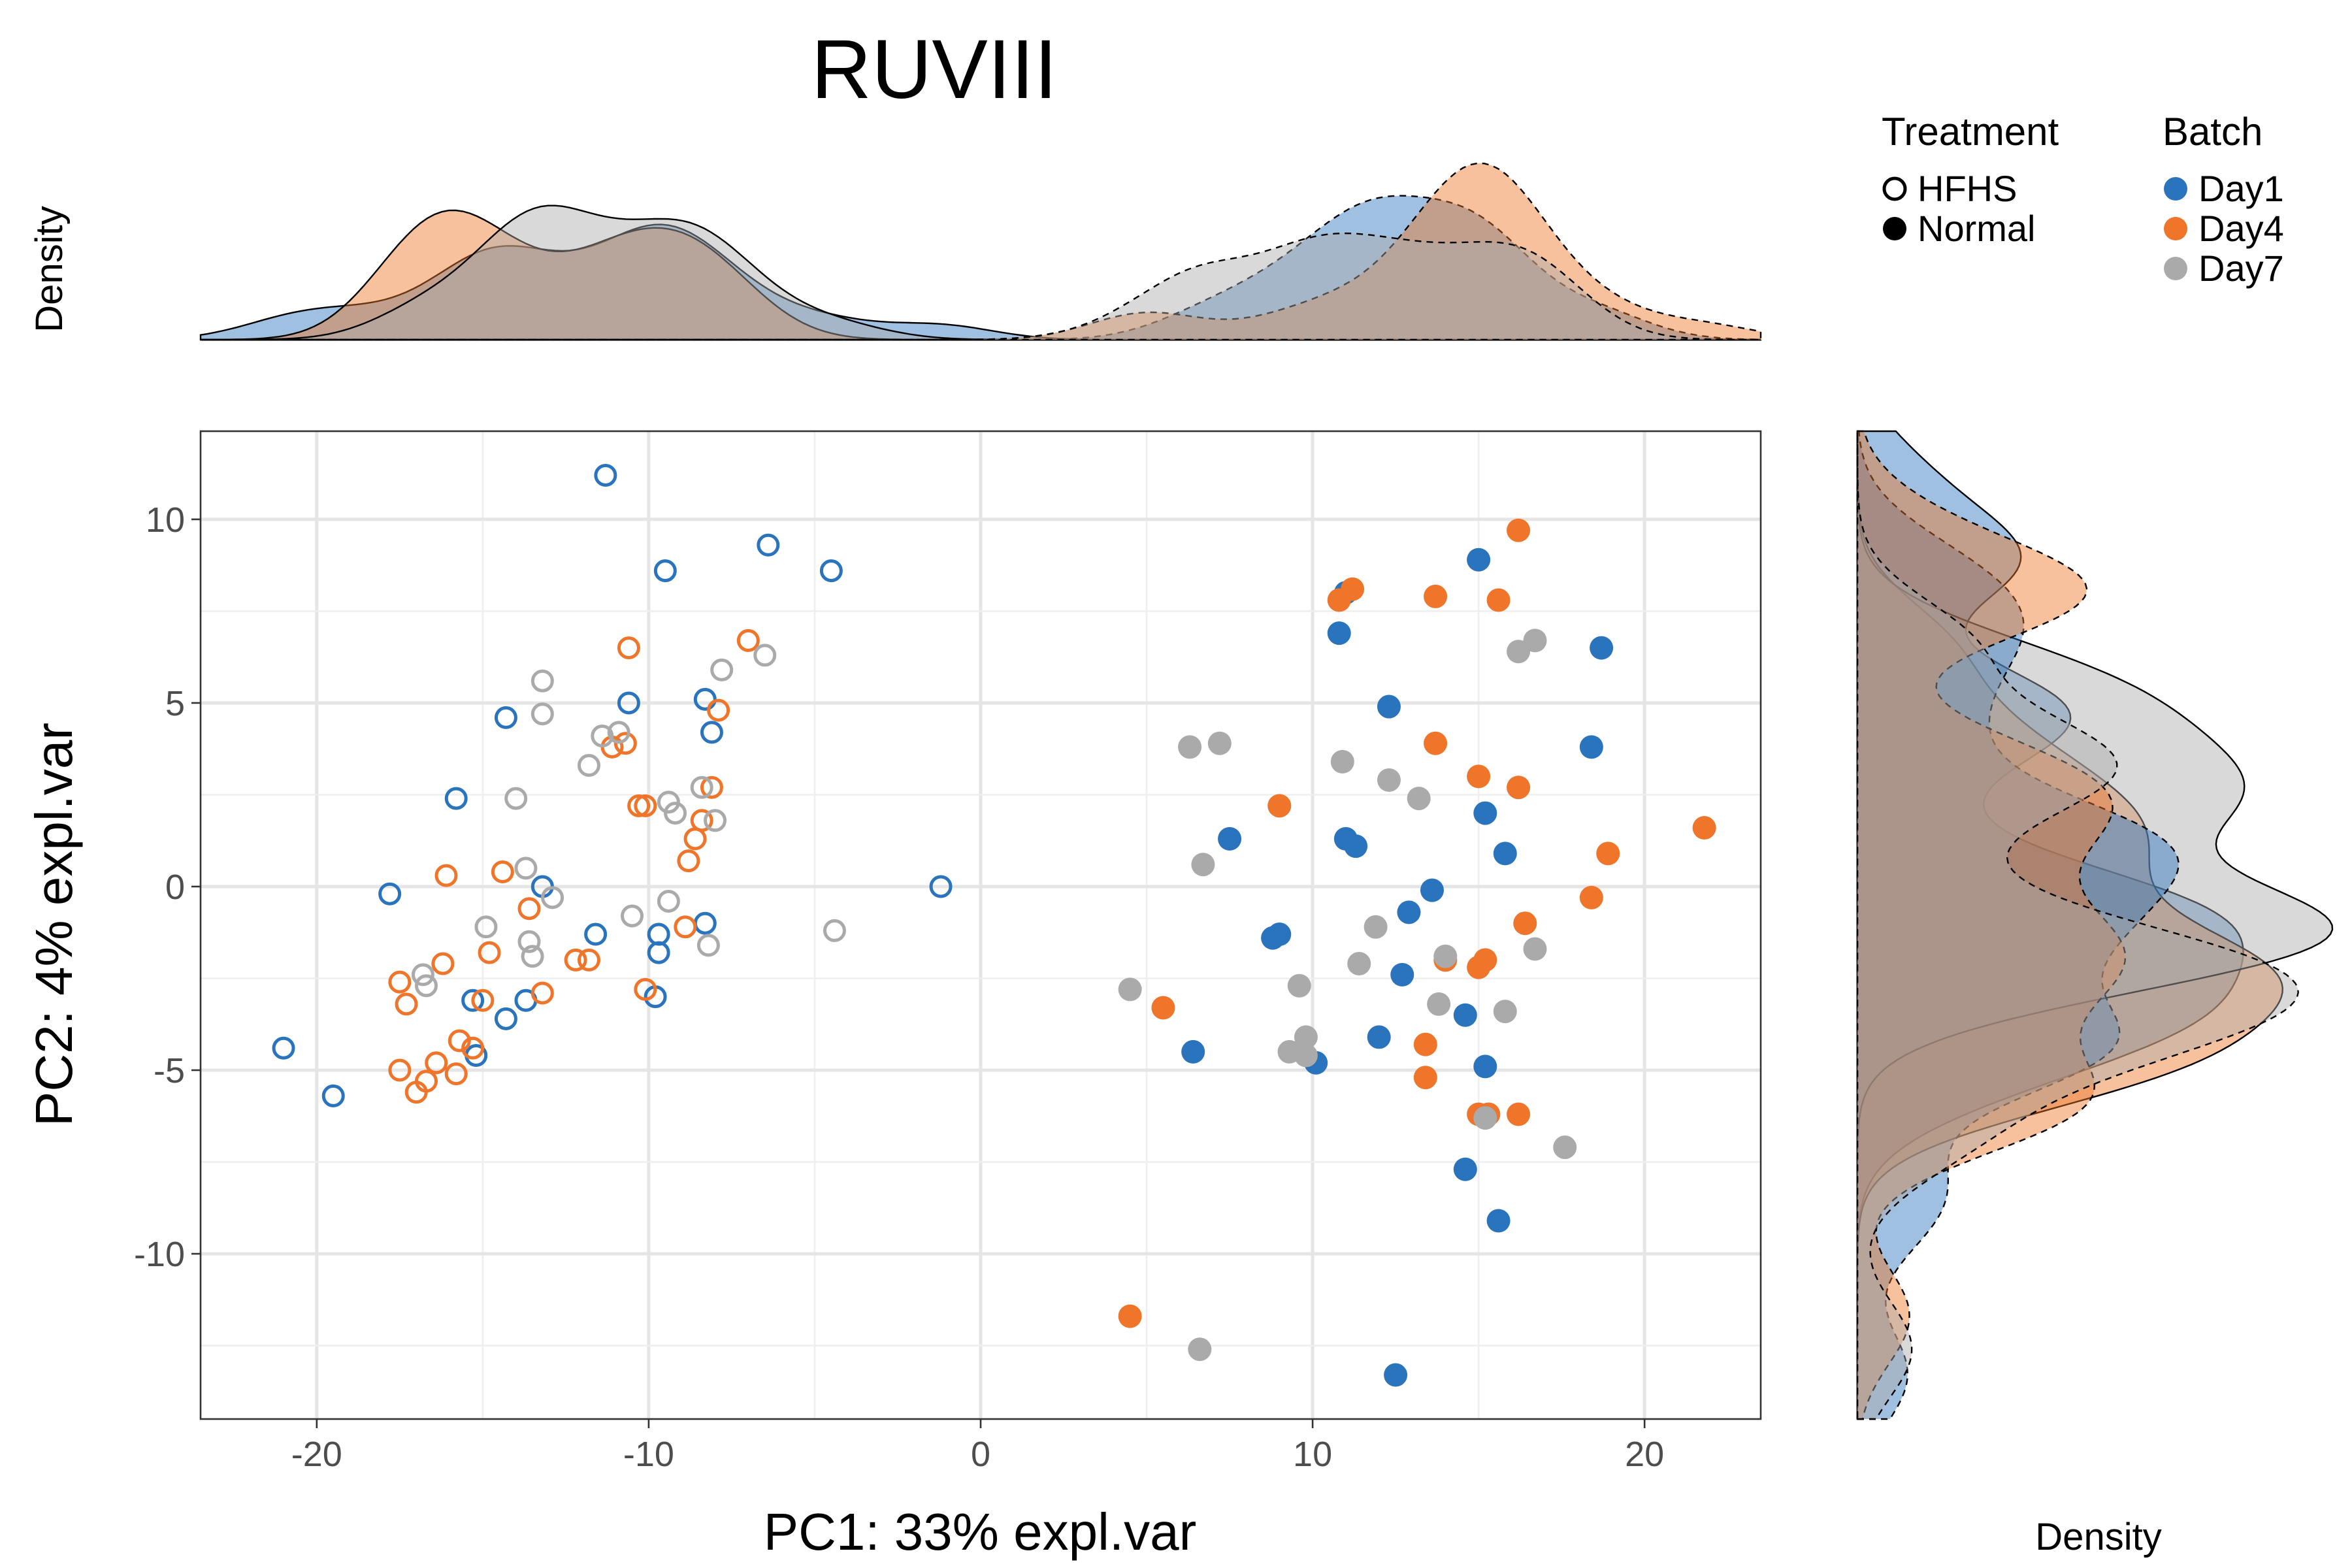 Image resolution: width=2352 pixels, height=1568 pixels. I want to click on x-tick-label: -10, so click(648, 1454).